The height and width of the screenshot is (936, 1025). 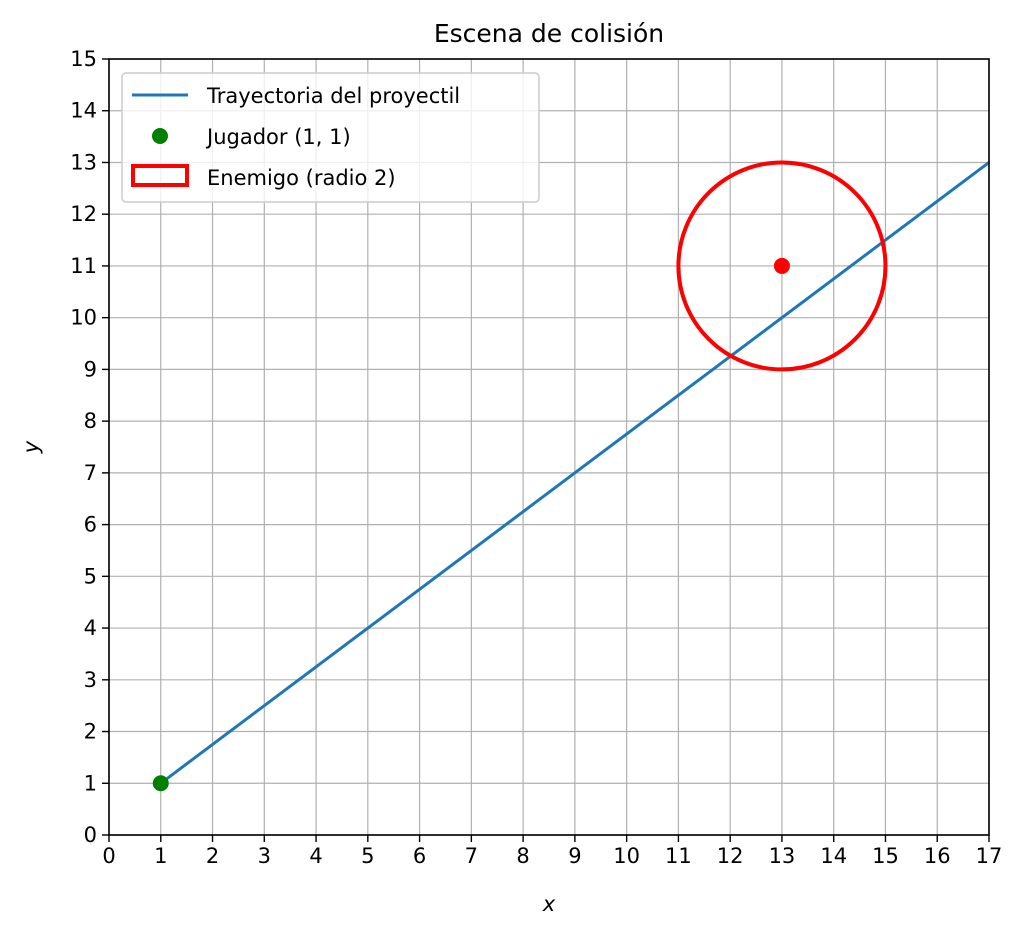 I want to click on x-axis-label: x, so click(x=549, y=904).